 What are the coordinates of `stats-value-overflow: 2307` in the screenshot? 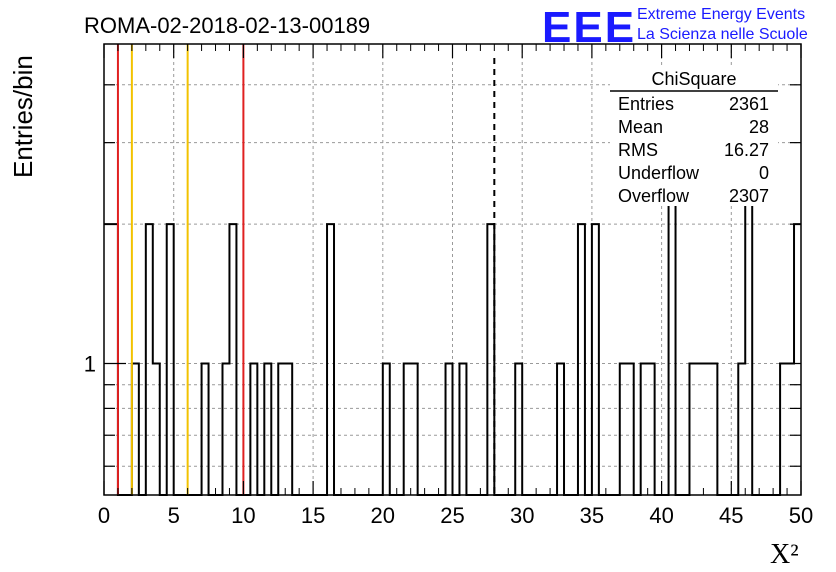 It's located at (749, 196).